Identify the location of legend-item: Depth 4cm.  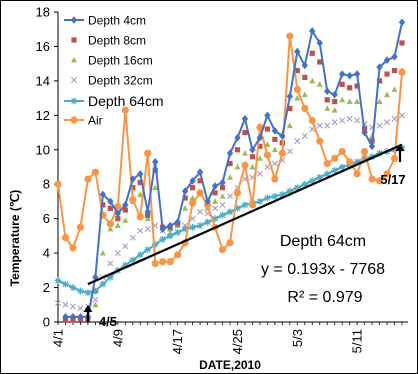
(105, 21).